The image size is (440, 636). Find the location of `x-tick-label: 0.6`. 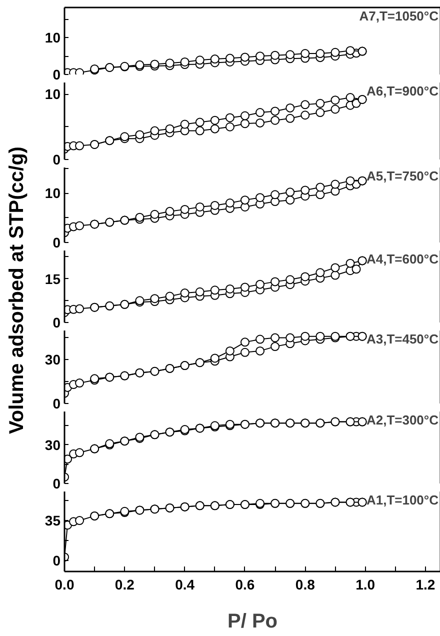

x-tick-label: 0.6 is located at coordinates (245, 584).